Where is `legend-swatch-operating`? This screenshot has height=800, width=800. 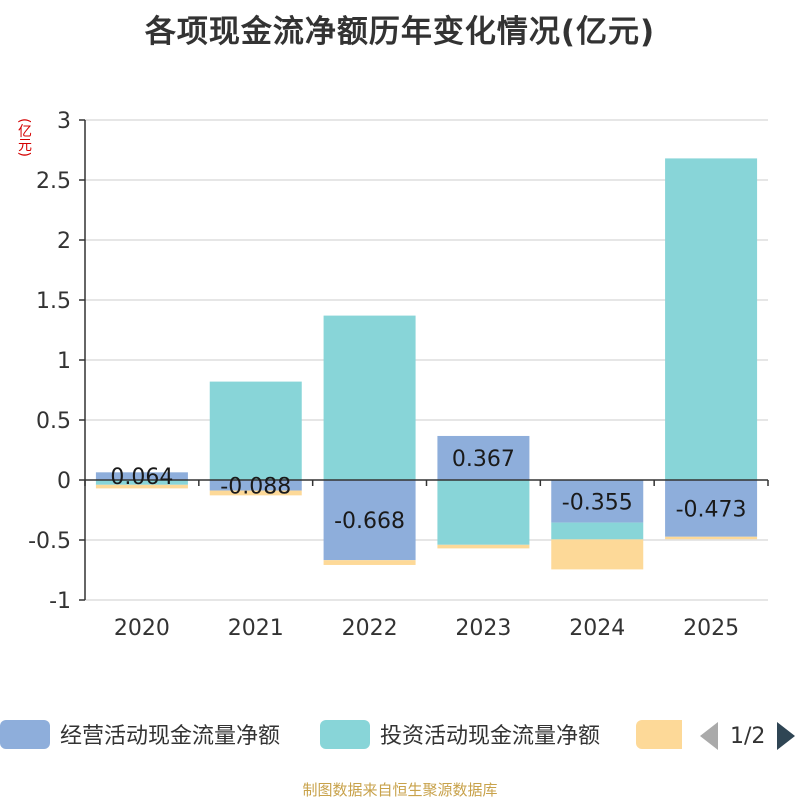 legend-swatch-operating is located at coordinates (25, 734).